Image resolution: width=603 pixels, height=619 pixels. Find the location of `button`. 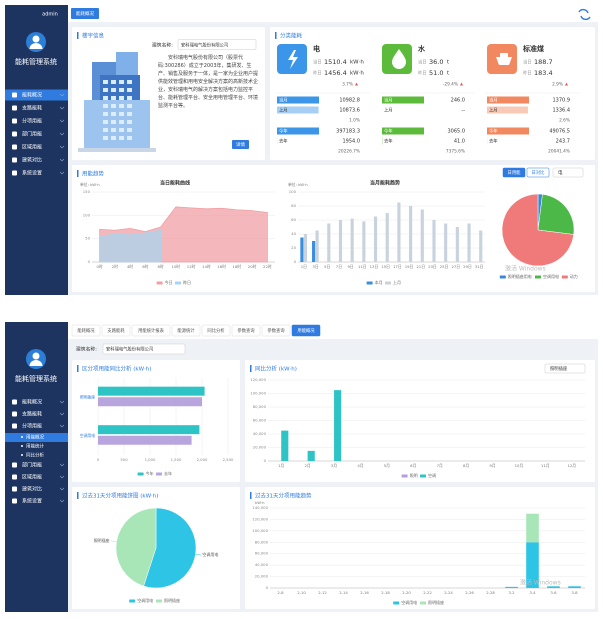

button is located at coordinates (240, 144).